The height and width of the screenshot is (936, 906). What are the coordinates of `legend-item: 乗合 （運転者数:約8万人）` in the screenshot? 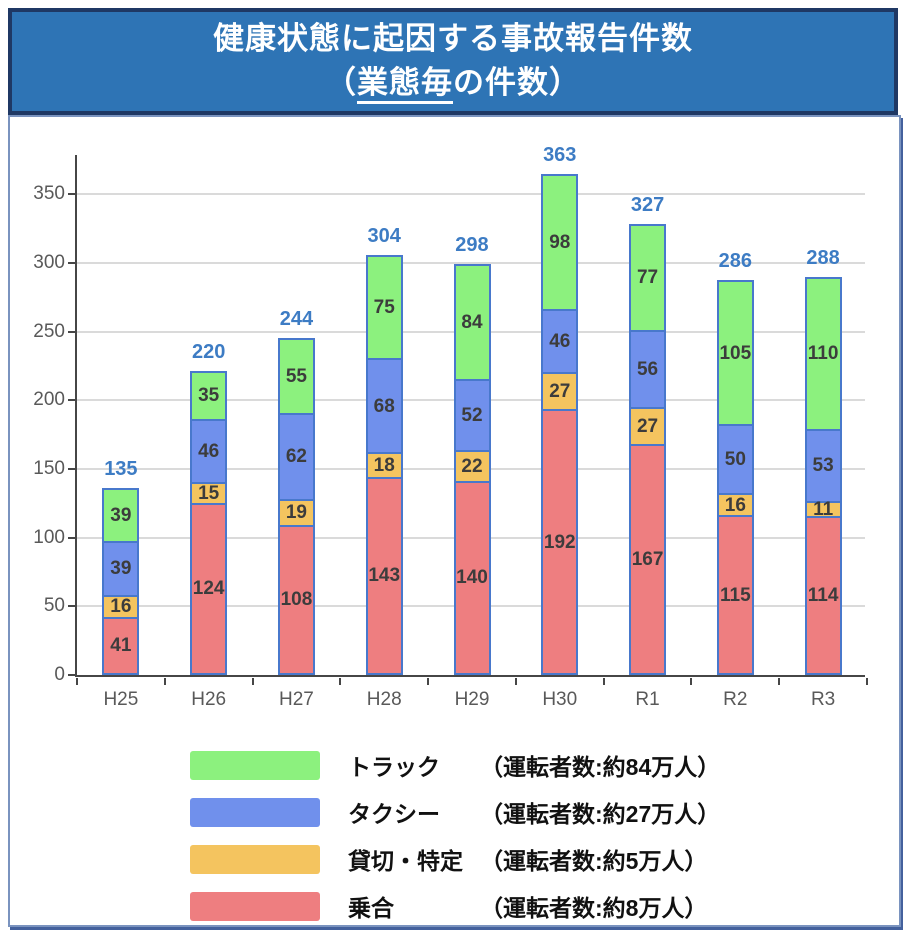 It's located at (455, 906).